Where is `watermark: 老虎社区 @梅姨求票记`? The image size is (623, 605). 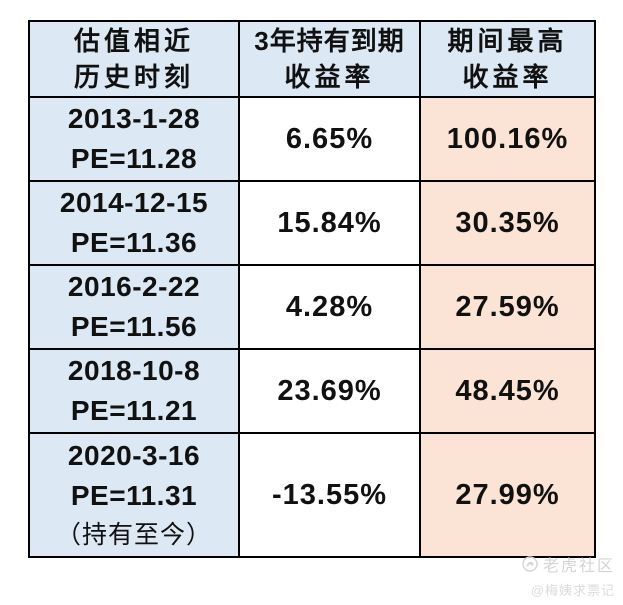
watermark: 老虎社区 @梅姨求票记 is located at coordinates (568, 575).